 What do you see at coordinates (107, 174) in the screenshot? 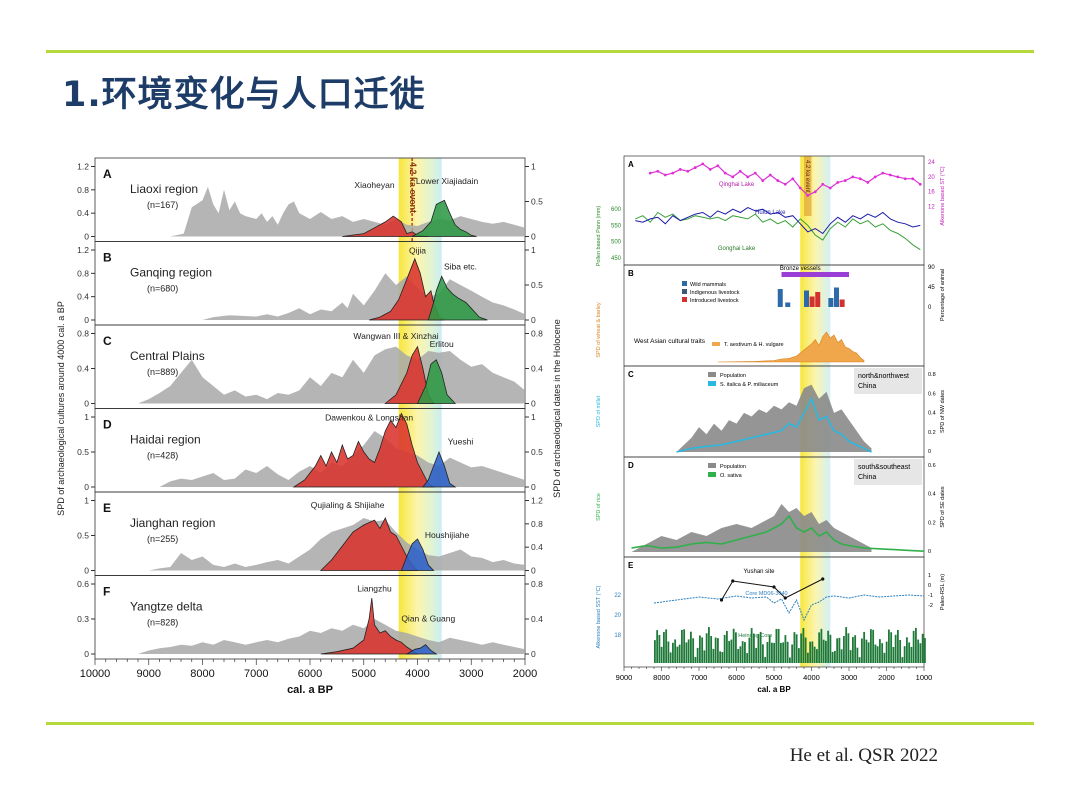
I see `panel-letter-A: A` at bounding box center [107, 174].